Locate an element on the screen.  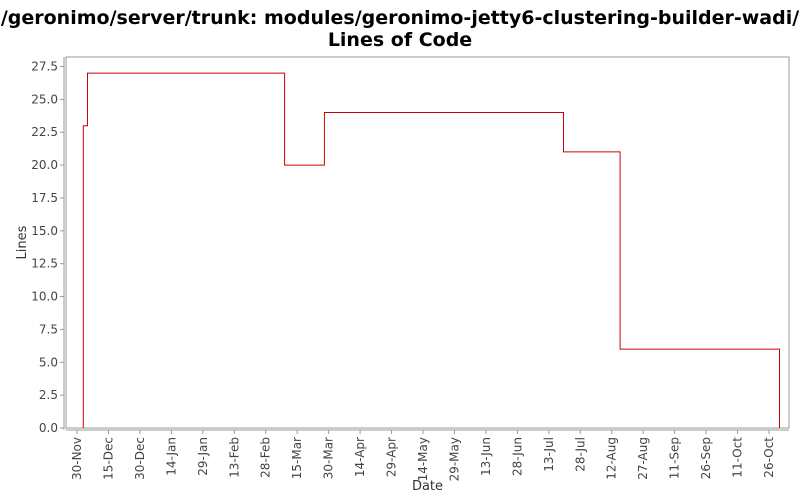
x-tick-label: 11-Oct is located at coordinates (738, 457).